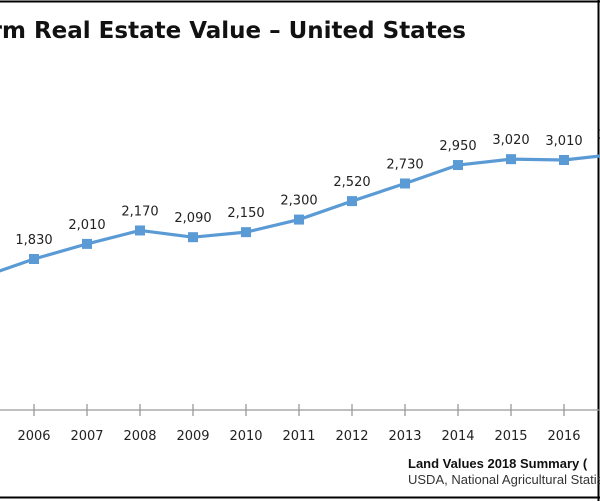 The width and height of the screenshot is (600, 501). I want to click on data-label: 2,010, so click(86, 225).